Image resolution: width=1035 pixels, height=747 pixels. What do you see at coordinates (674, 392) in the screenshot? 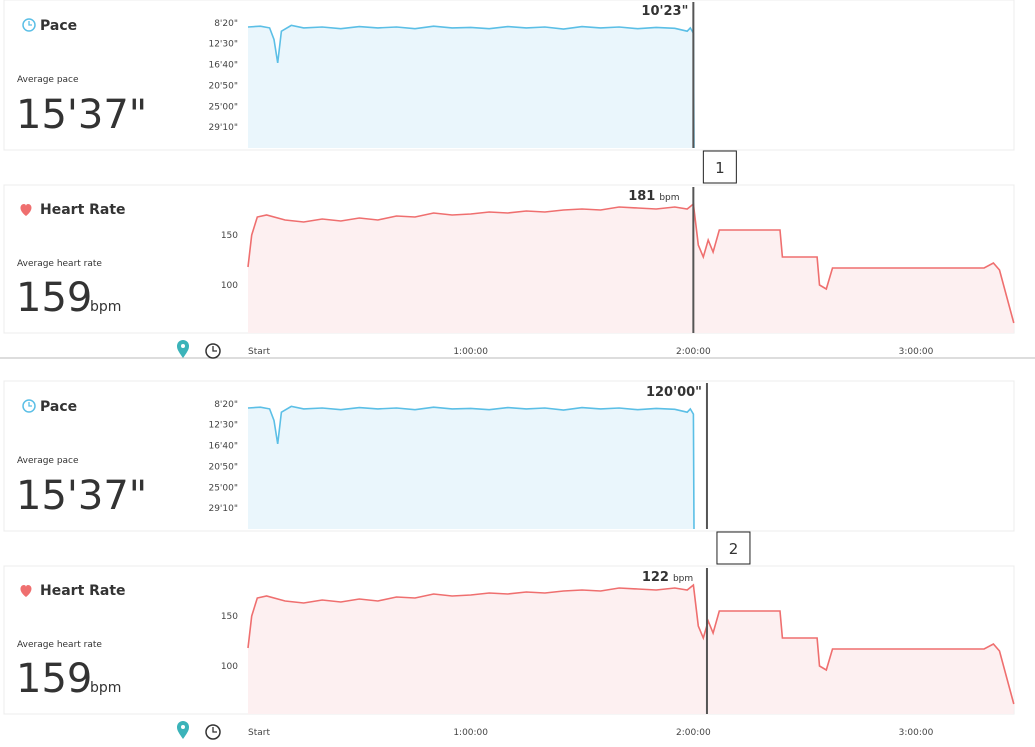
I see `pace-cursor-label: 120'00"` at bounding box center [674, 392].